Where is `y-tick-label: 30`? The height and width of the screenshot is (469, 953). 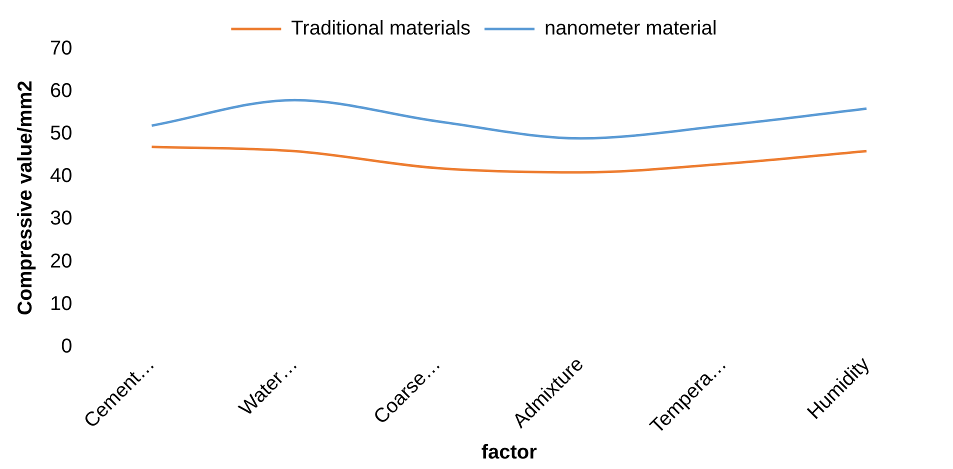 y-tick-label: 30 is located at coordinates (61, 219).